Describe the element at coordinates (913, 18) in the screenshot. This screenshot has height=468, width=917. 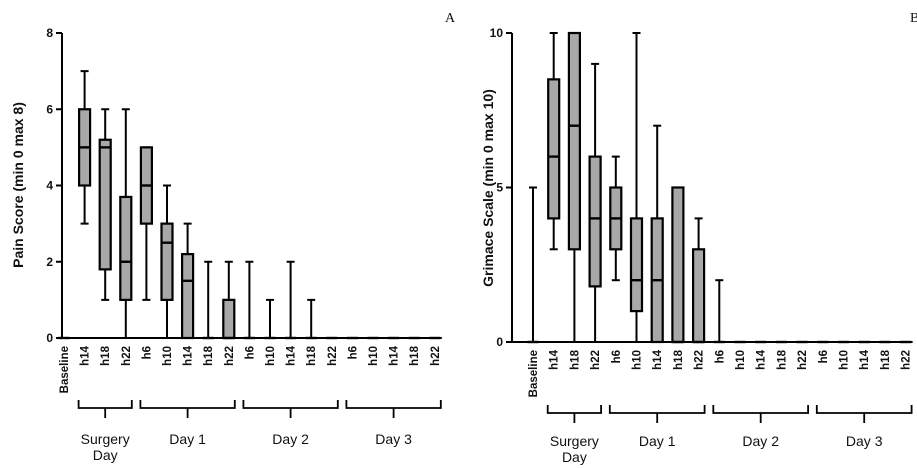
I see `panel-label: B` at that location.